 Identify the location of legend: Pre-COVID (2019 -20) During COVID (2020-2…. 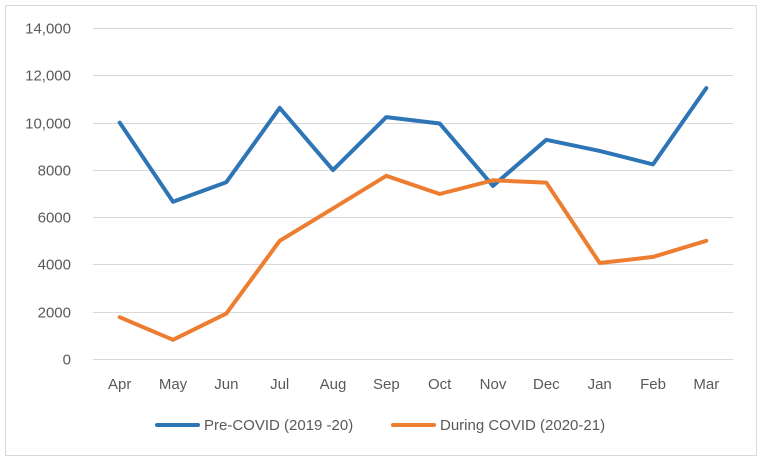
(380, 425).